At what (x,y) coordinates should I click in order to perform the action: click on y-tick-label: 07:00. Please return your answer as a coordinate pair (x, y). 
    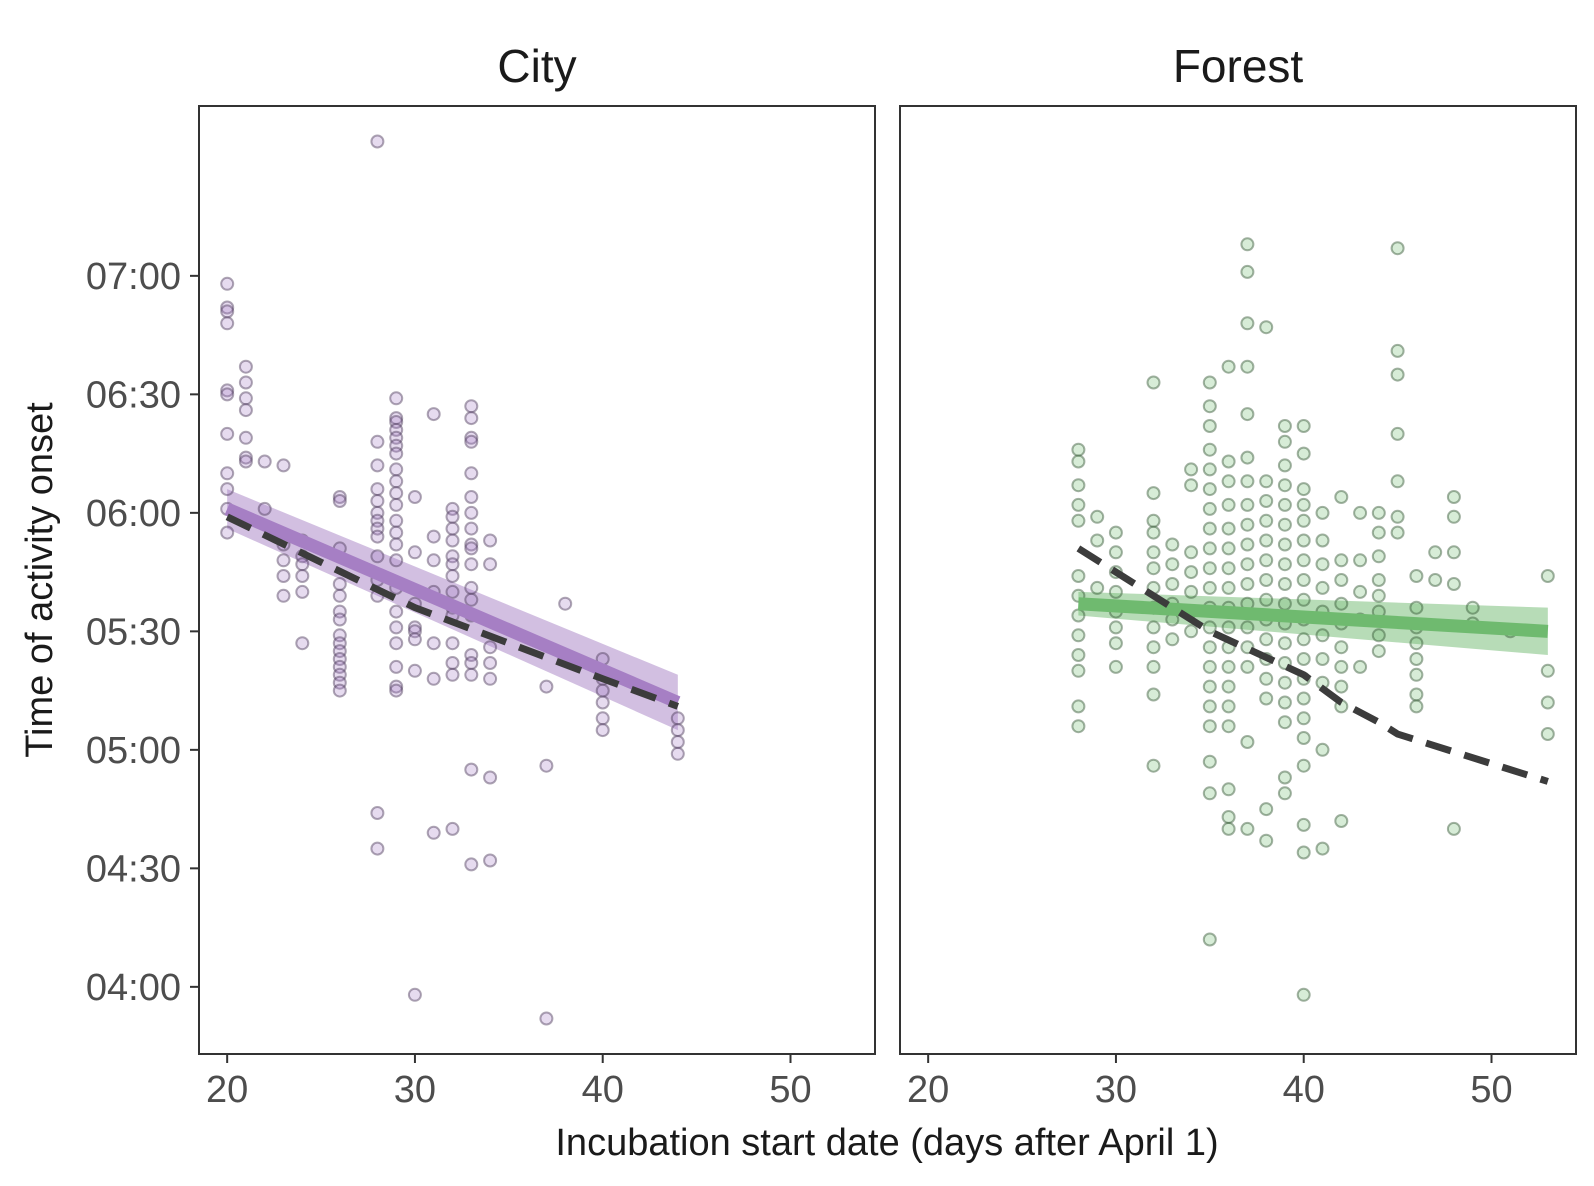
    Looking at the image, I should click on (133, 277).